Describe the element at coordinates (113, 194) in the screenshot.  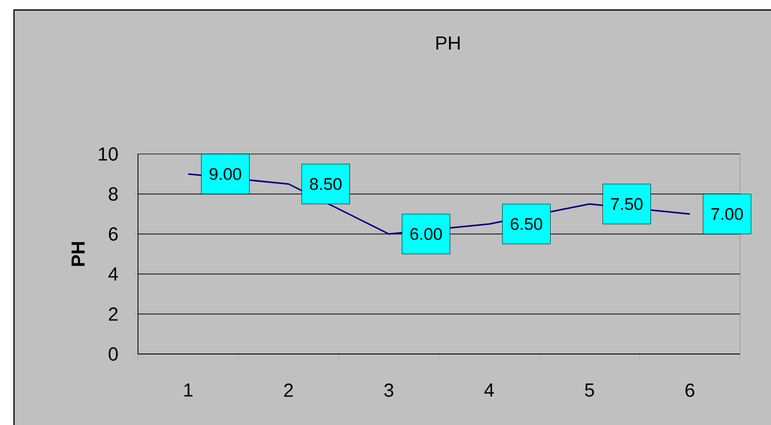
I see `y-tick-label: 8` at that location.